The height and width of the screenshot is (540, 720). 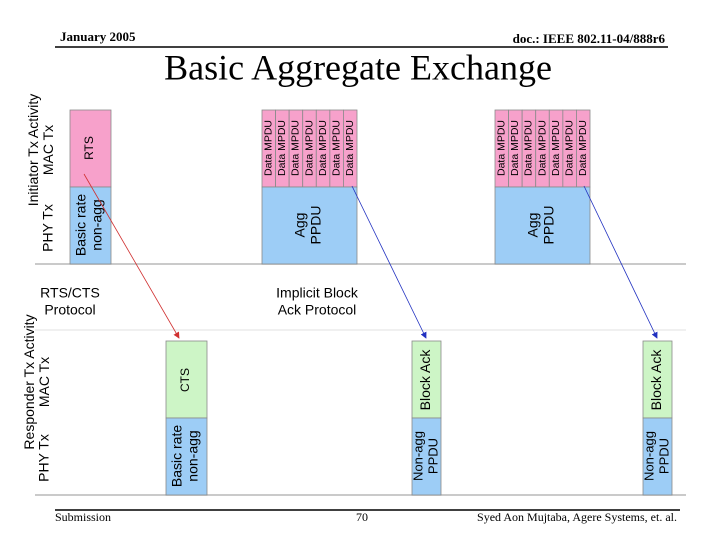 What do you see at coordinates (69, 310) in the screenshot?
I see `protocol-label: Protocol` at bounding box center [69, 310].